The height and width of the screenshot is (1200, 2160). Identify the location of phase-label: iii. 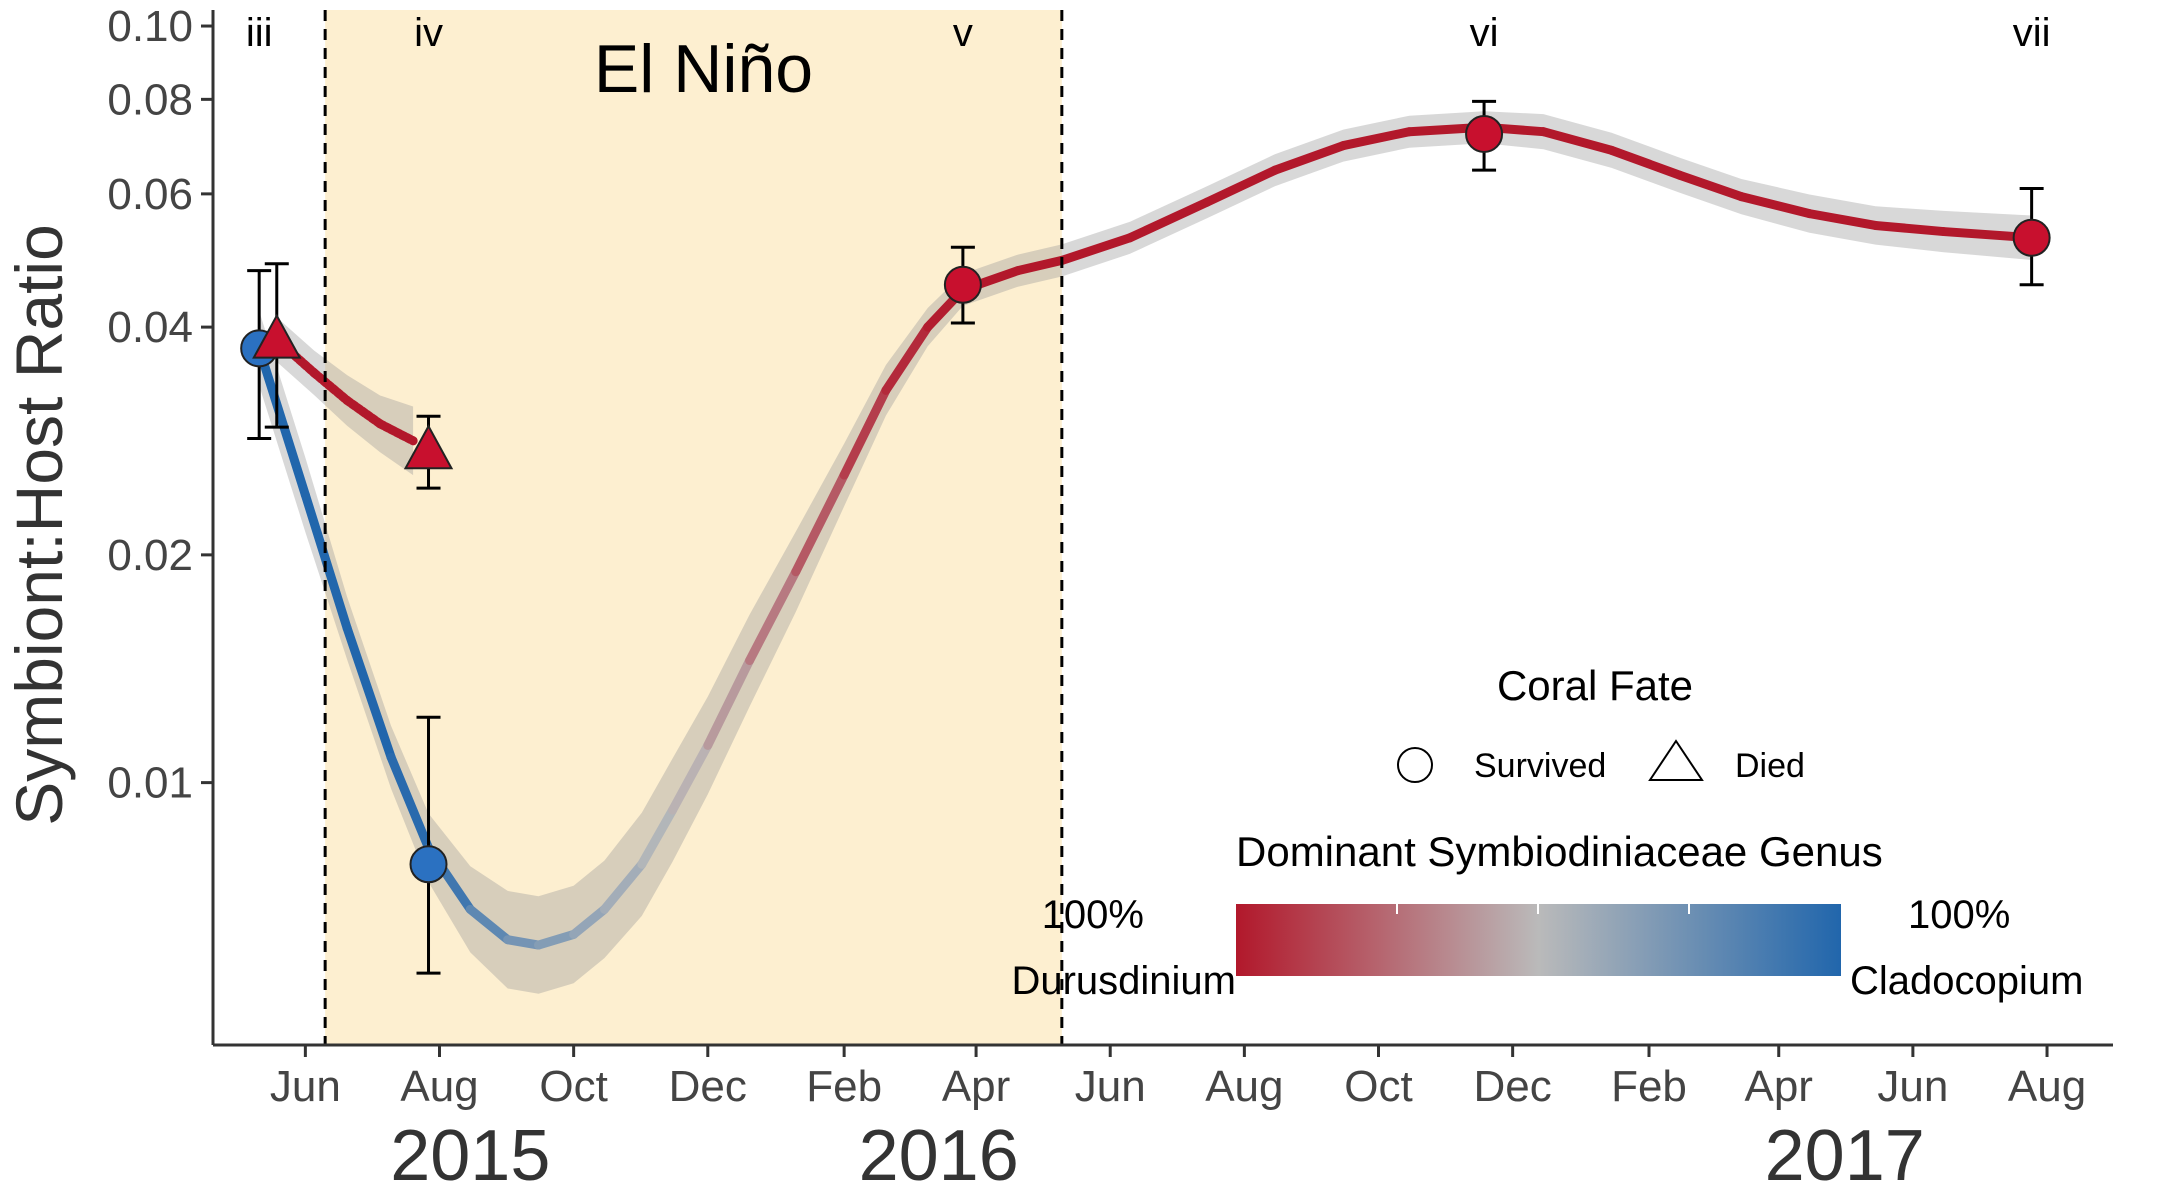
(259, 33).